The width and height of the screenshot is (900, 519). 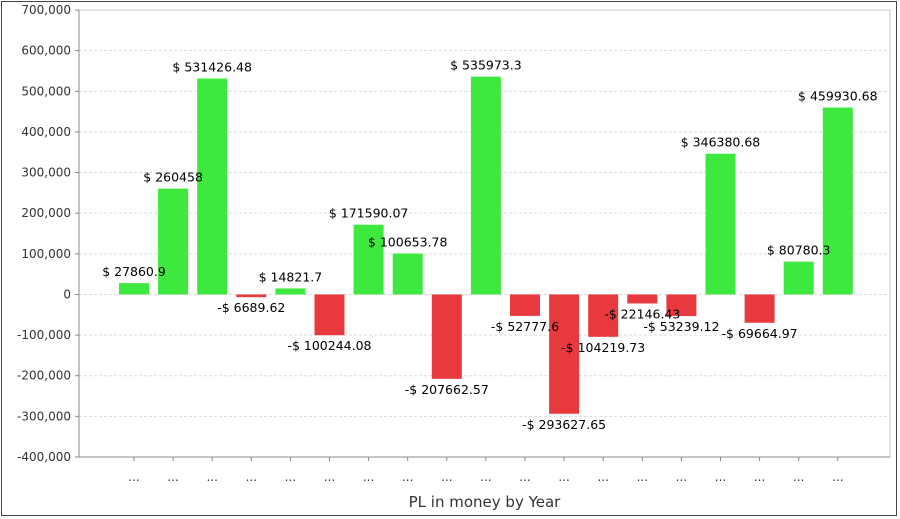 I want to click on data-label: $ 531426.48, so click(x=212, y=67).